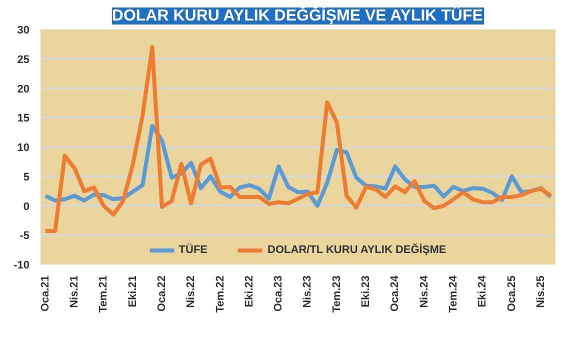 This screenshot has width=580, height=360. What do you see at coordinates (26, 206) in the screenshot?
I see `y-tick-label: 0` at bounding box center [26, 206].